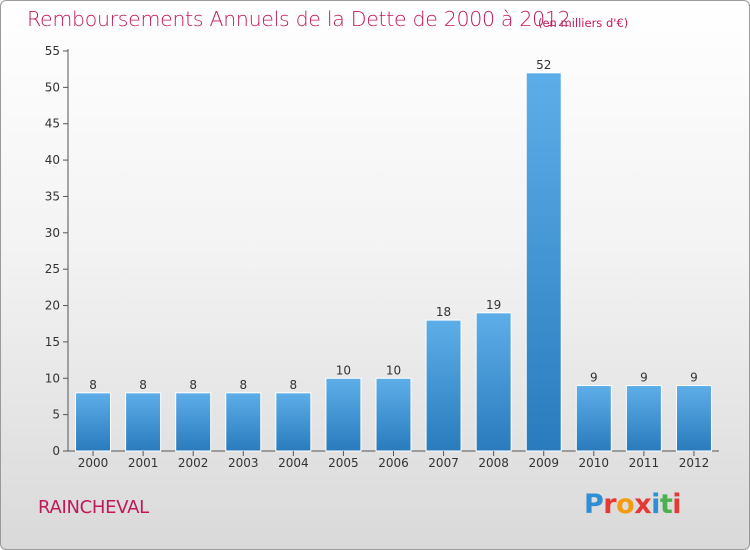 The width and height of the screenshot is (750, 550). What do you see at coordinates (666, 504) in the screenshot?
I see `logo-letter: t` at bounding box center [666, 504].